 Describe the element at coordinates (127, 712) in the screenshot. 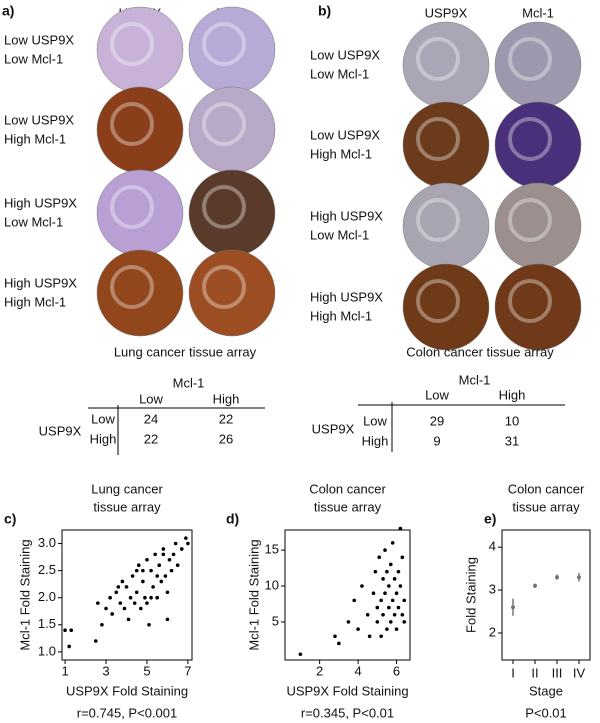

I see `annotation: r=0.745, P<0.001` at that location.